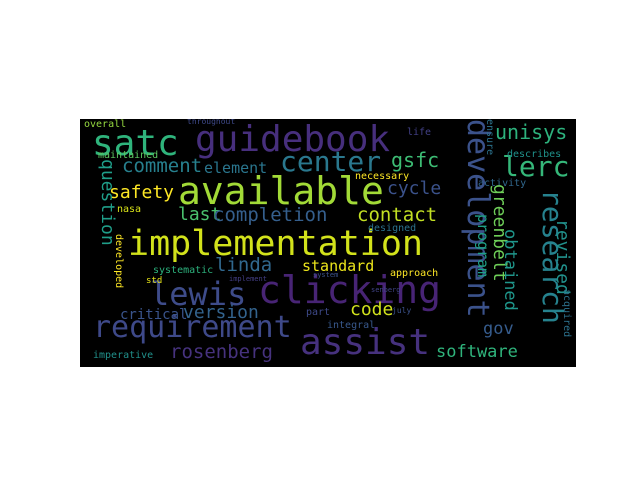 Image resolution: width=640 pixels, height=480 pixels. I want to click on word: requirement, so click(192, 327).